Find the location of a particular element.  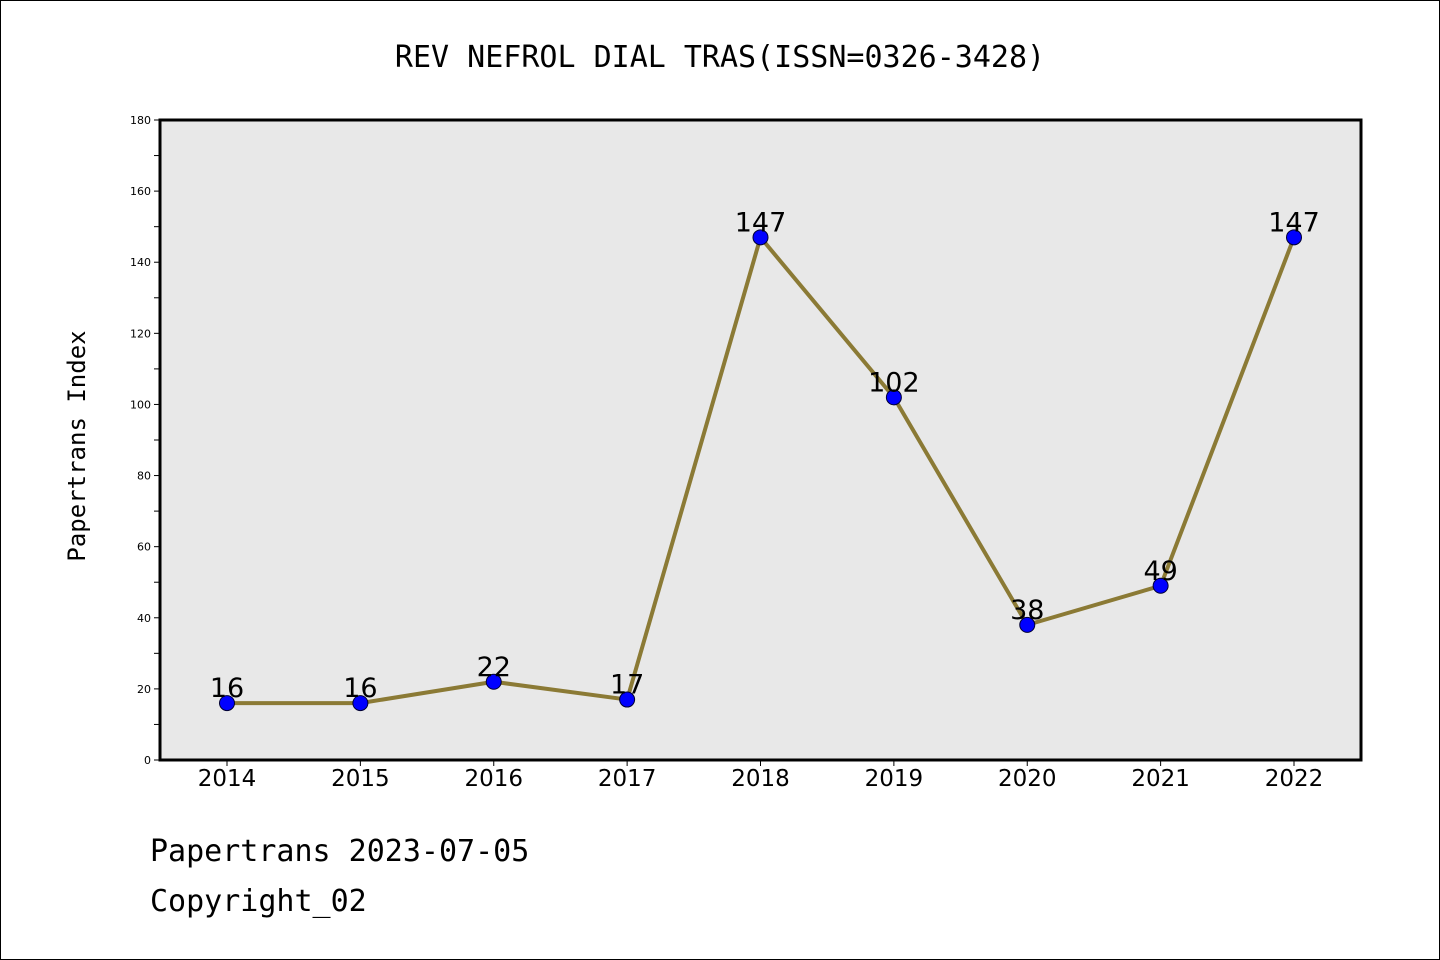

data-label: 38 is located at coordinates (1027, 610).